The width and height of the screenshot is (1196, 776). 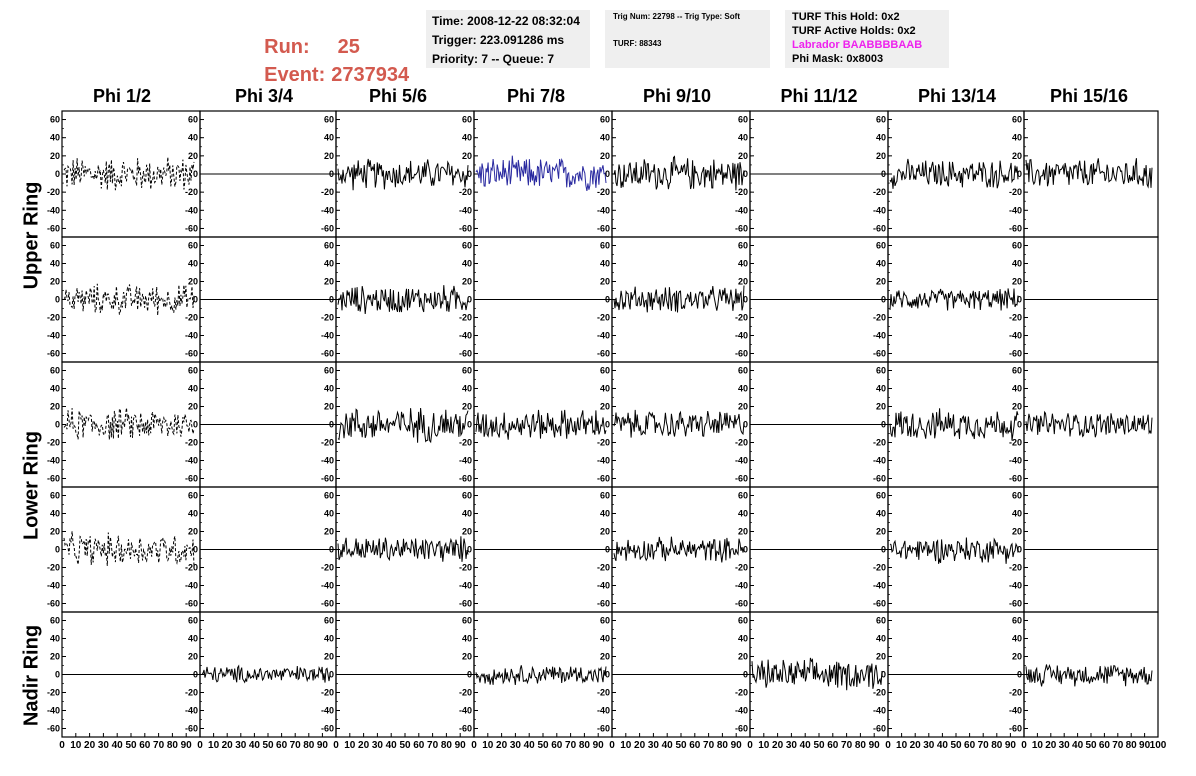 What do you see at coordinates (819, 96) in the screenshot?
I see `col-header-6: Phi 11/12` at bounding box center [819, 96].